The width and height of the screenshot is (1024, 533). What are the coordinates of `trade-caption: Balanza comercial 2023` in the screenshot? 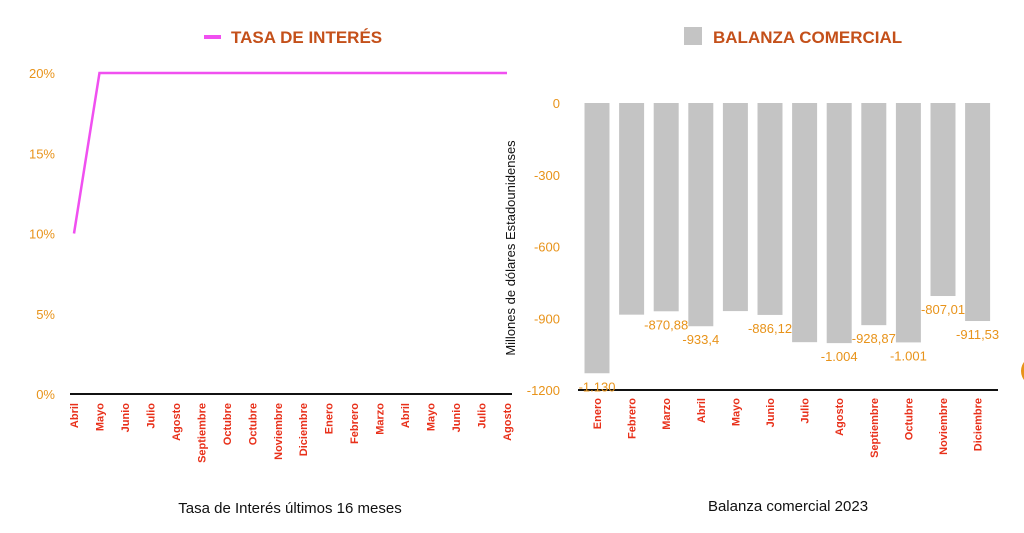 It's located at (788, 506).